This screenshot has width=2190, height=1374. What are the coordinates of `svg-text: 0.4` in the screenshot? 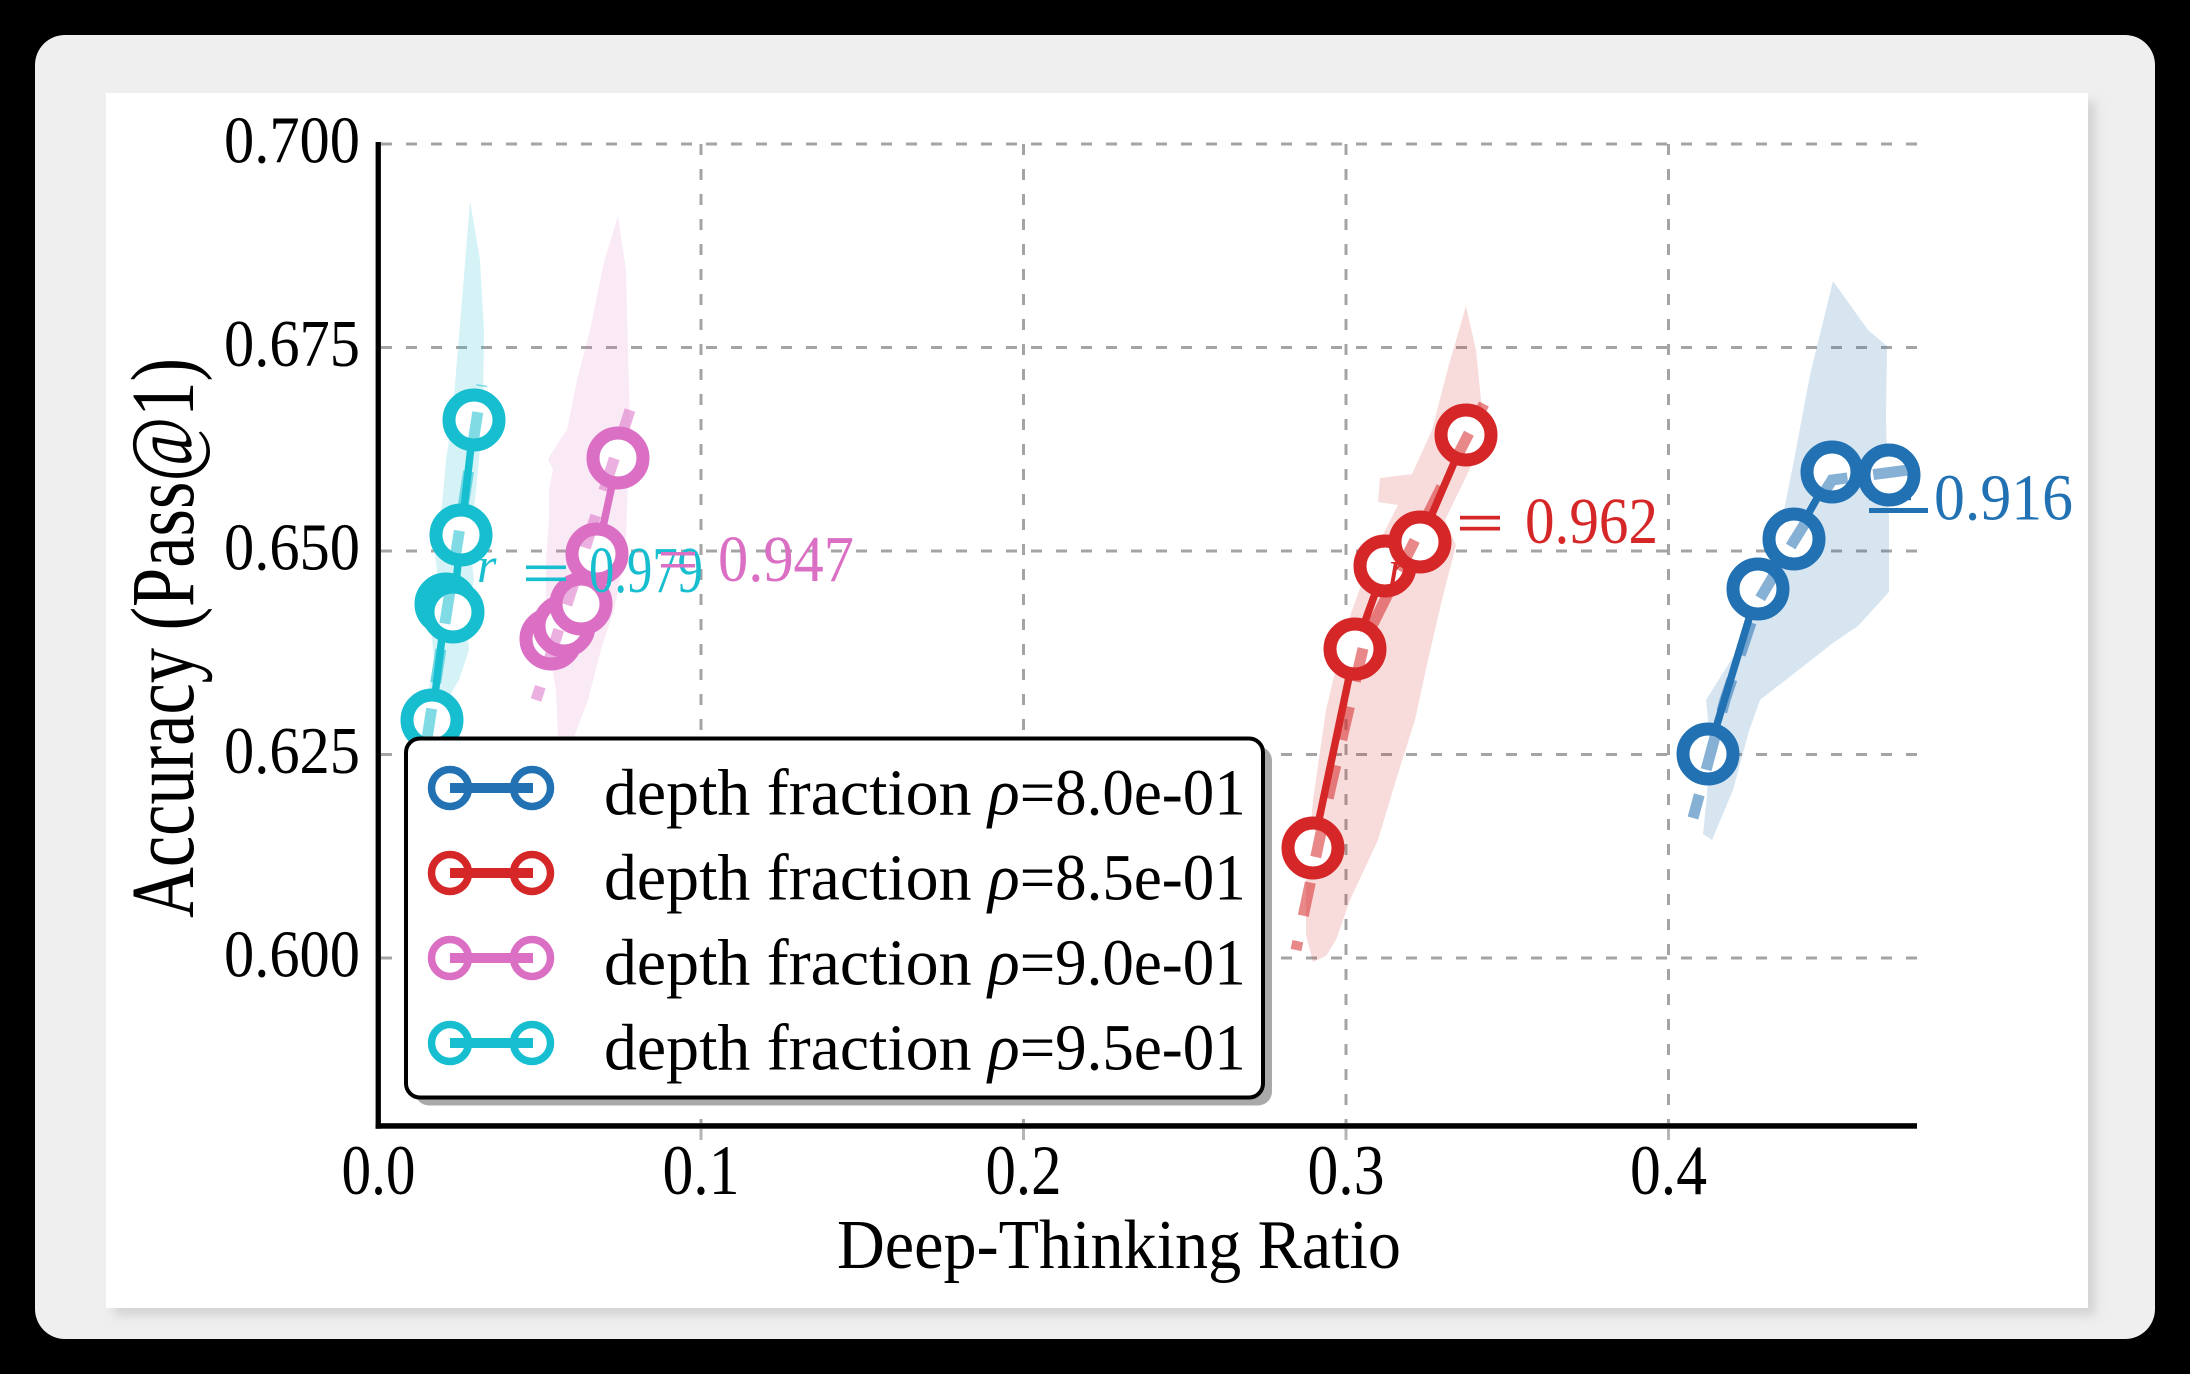 It's located at (1668, 1171).